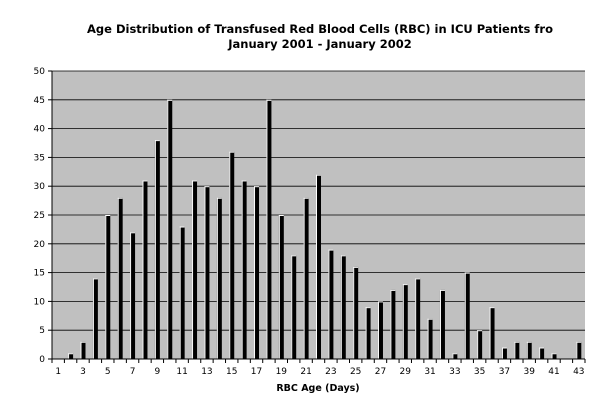 This screenshot has width=600, height=415. Describe the element at coordinates (40, 187) in the screenshot. I see `y-tick-label: 30` at that location.